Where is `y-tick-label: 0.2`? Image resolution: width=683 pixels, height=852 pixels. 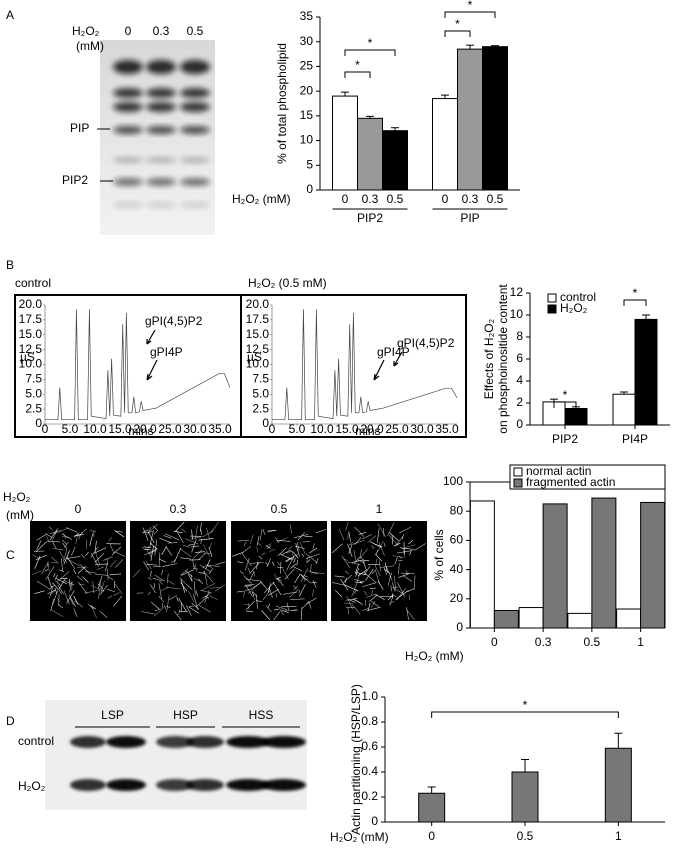
y-tick-label: 0.2 is located at coordinates (369, 796).